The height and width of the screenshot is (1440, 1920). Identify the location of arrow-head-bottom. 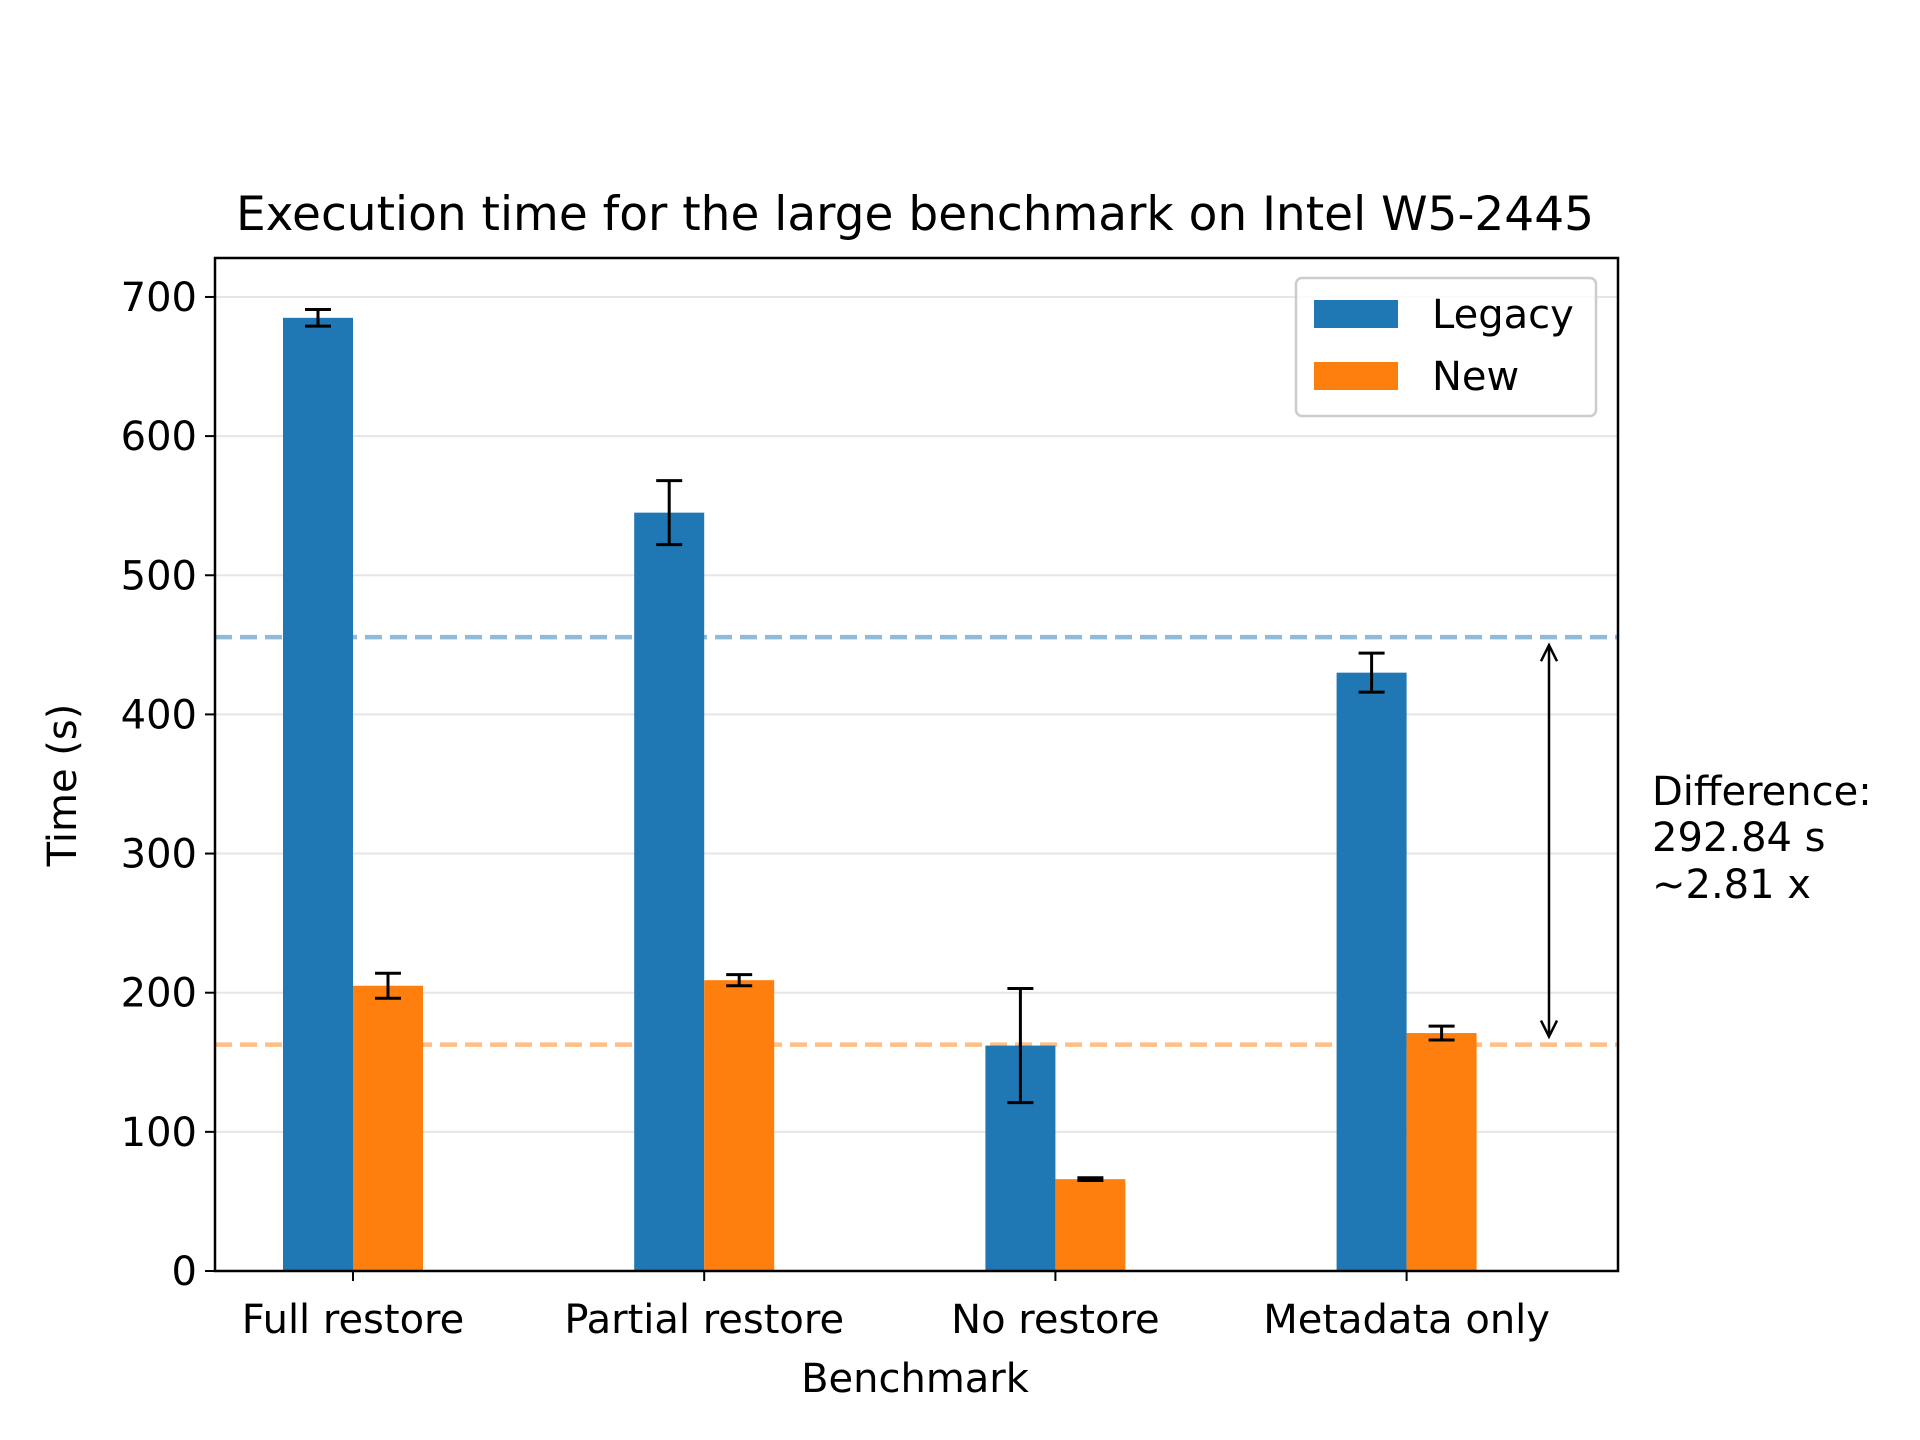
(1549, 1030).